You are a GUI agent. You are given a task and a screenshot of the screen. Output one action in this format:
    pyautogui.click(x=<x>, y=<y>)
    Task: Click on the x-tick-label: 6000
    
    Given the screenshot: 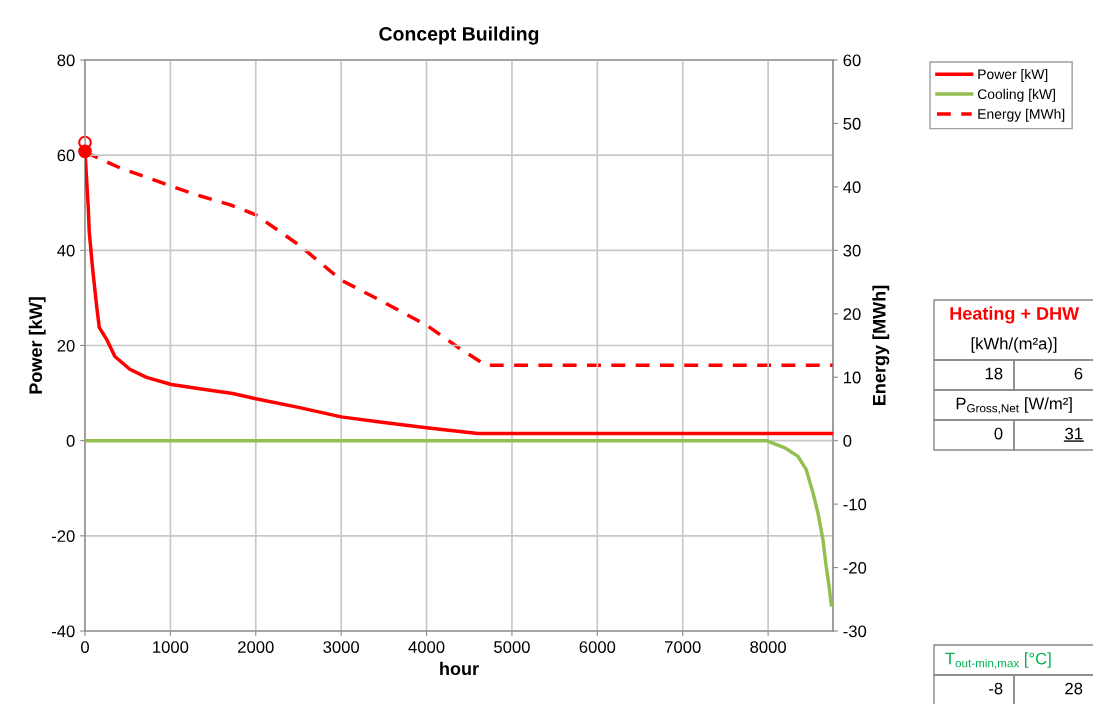 What is the action you would take?
    pyautogui.click(x=597, y=647)
    